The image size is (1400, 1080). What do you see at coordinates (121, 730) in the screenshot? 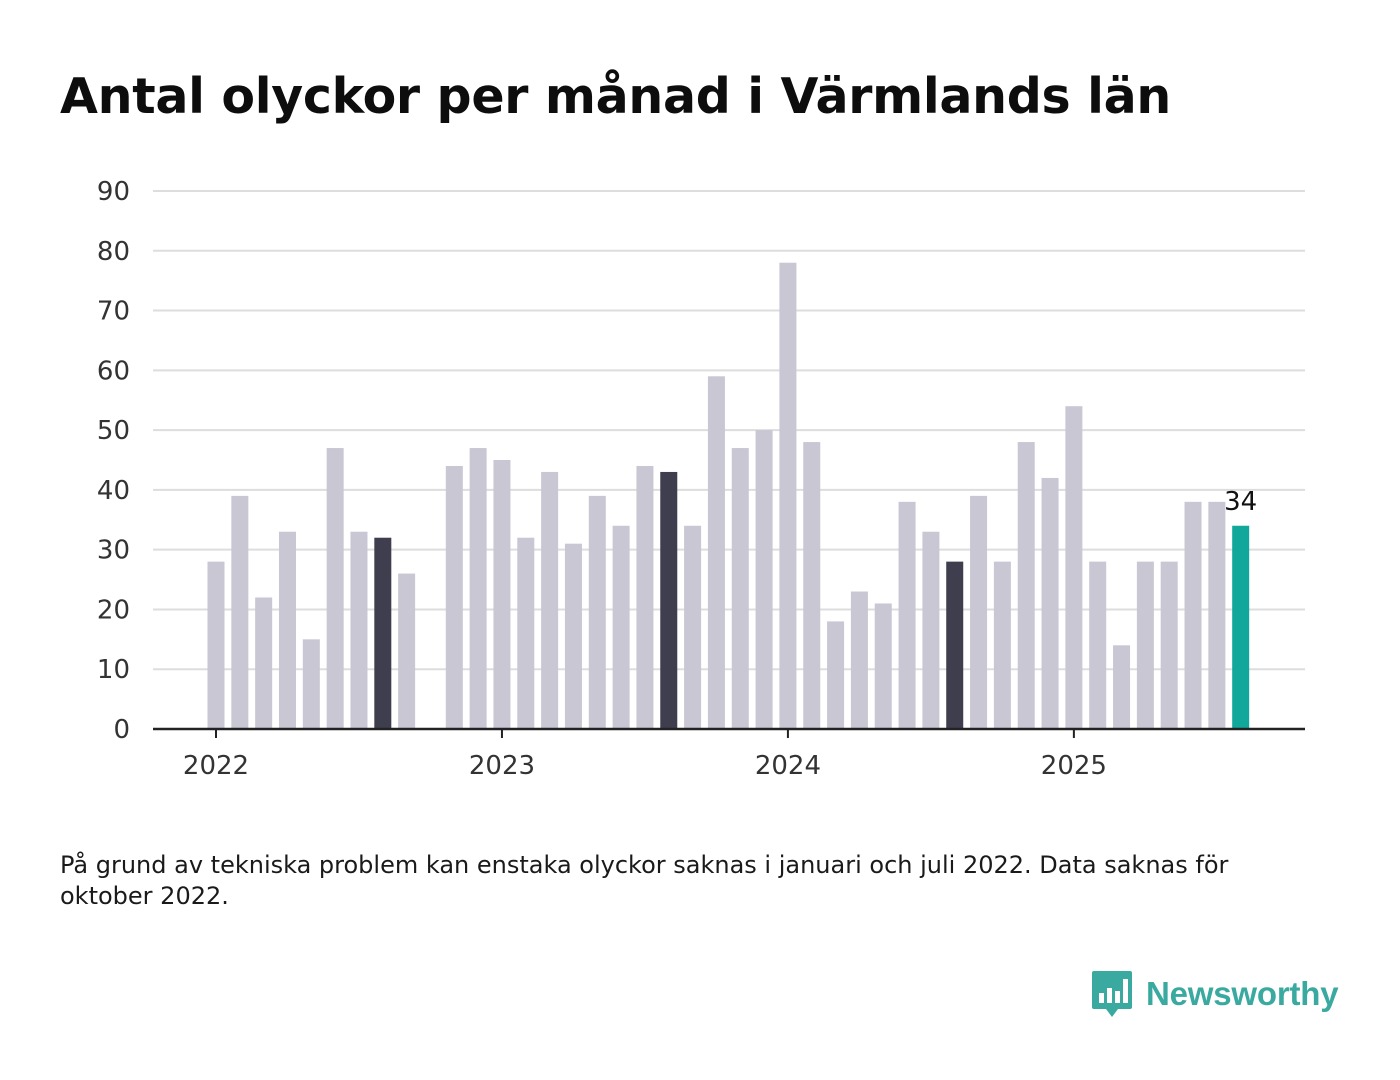
I see `y-tick-label: 0` at bounding box center [121, 730].